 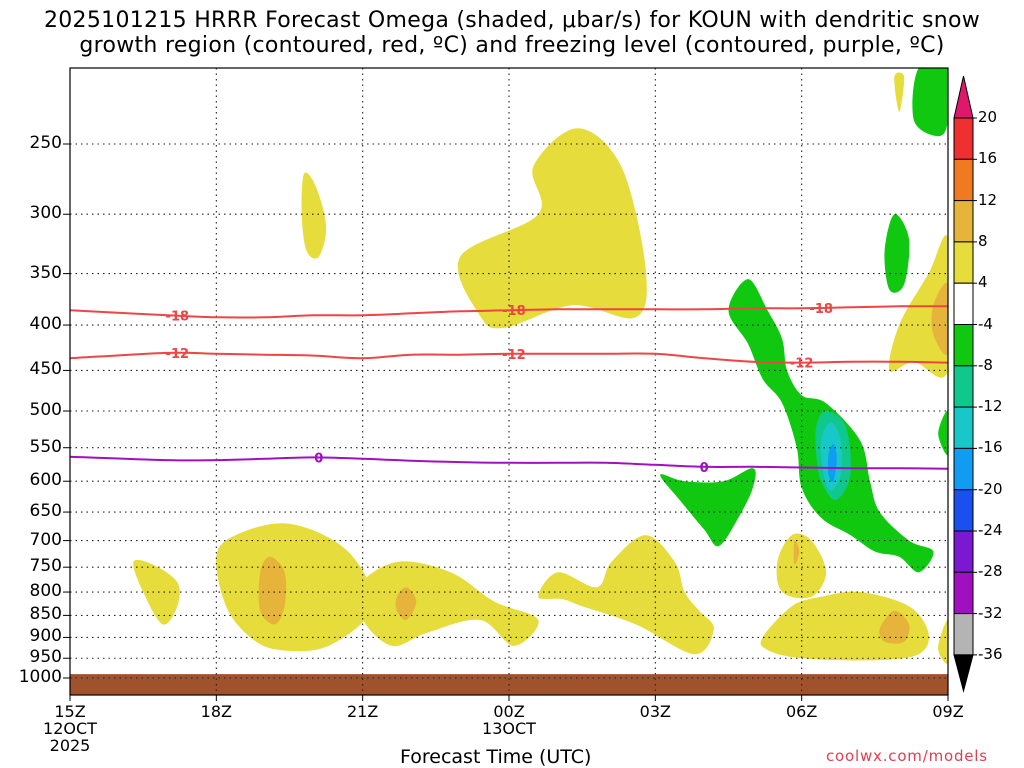 What do you see at coordinates (45, 591) in the screenshot?
I see `y-tick-label: 800` at bounding box center [45, 591].